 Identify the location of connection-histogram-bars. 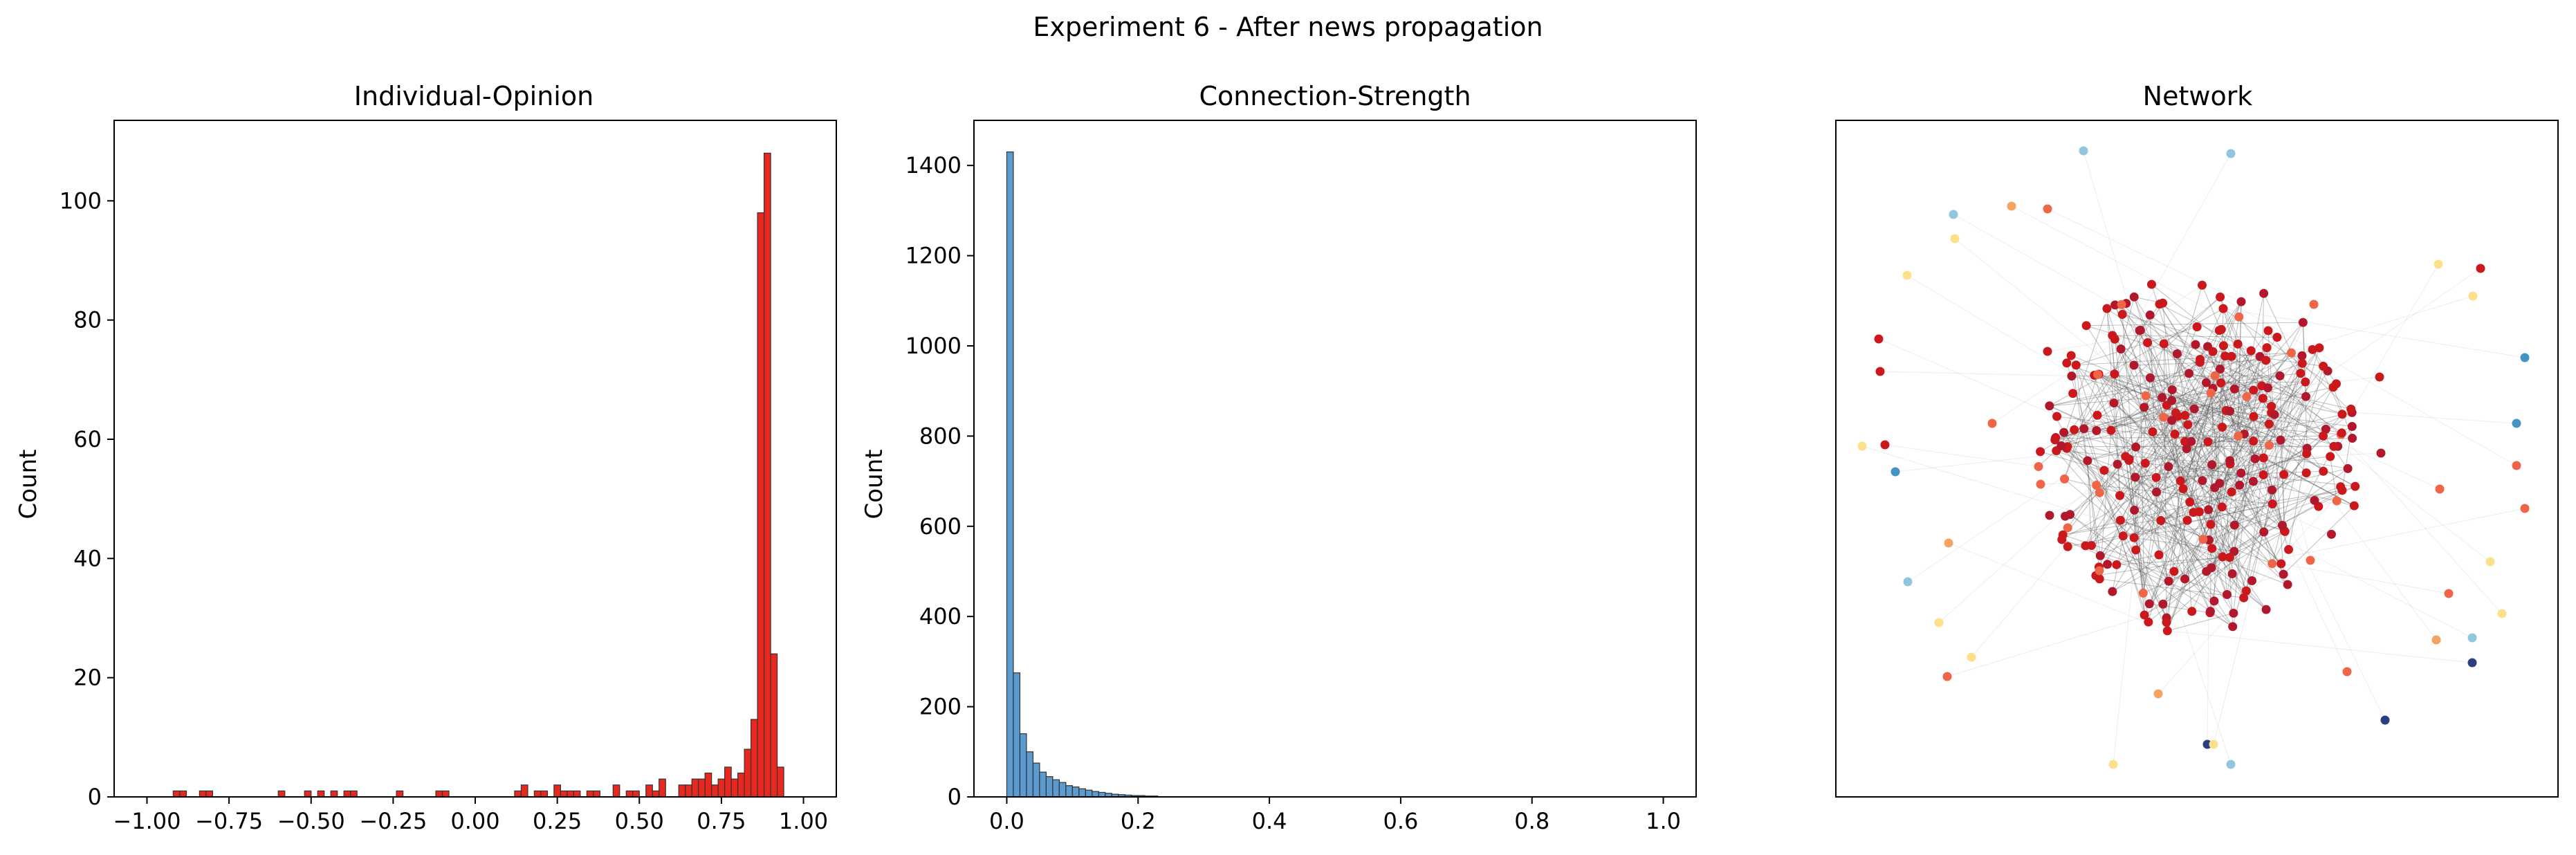
(1082, 475).